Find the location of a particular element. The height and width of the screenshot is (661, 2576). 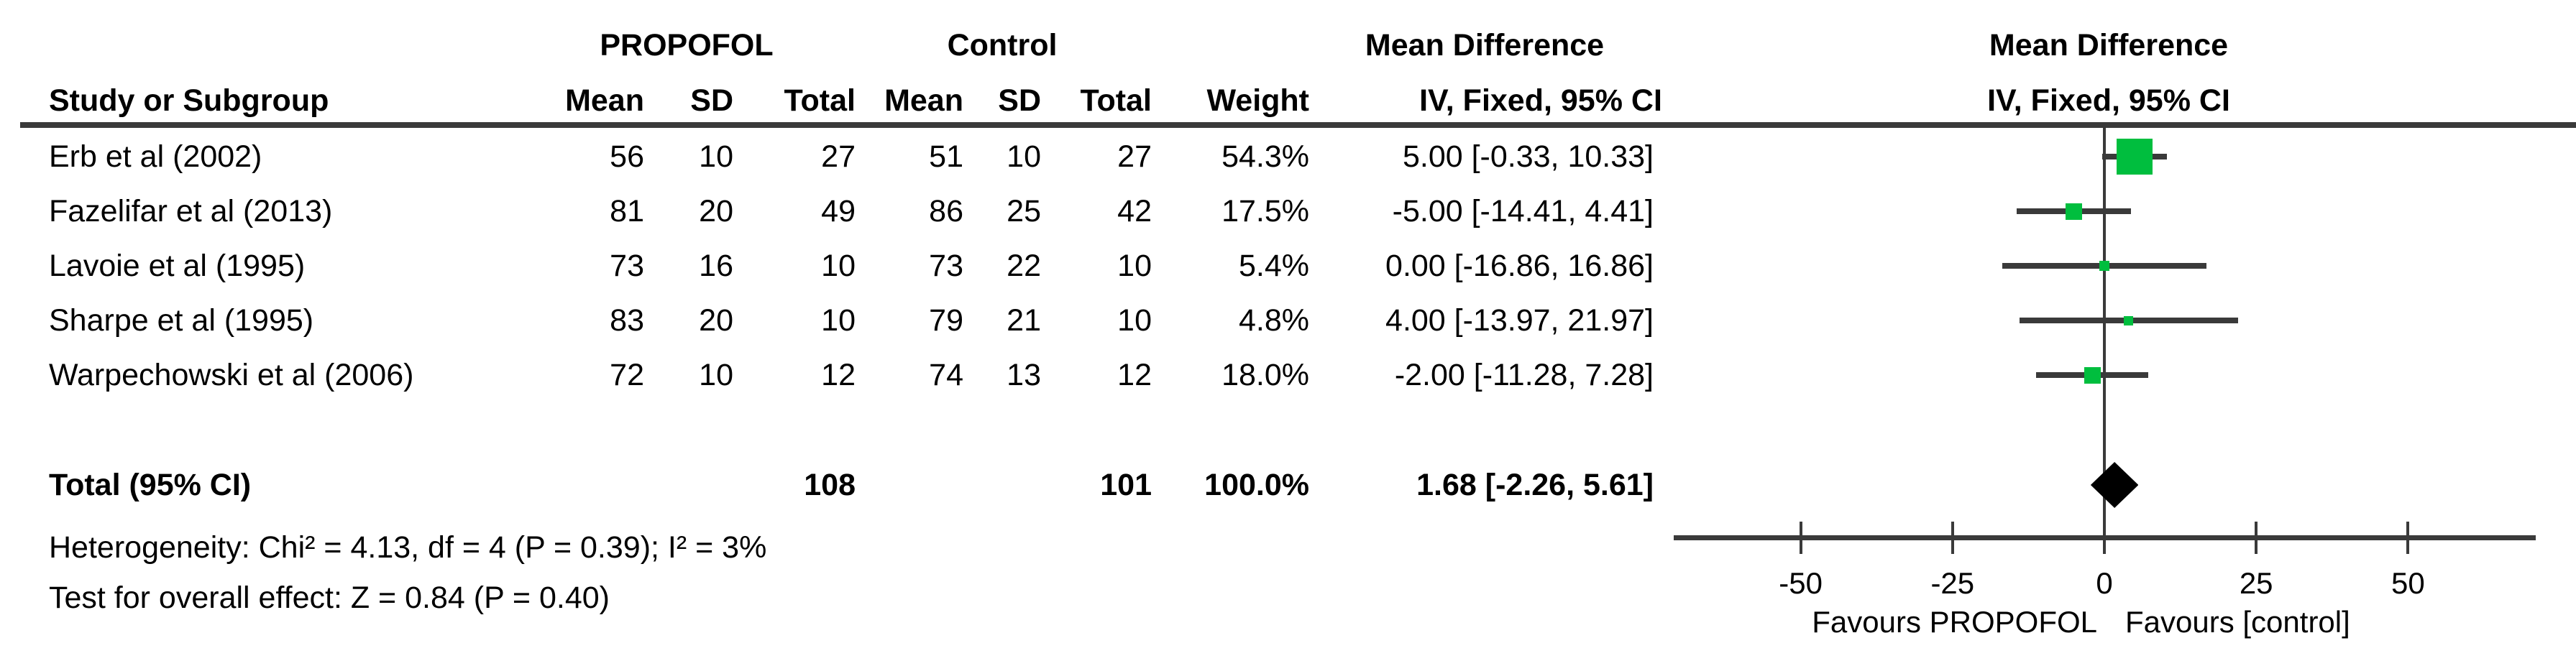

propofol-total: 49 is located at coordinates (838, 211).